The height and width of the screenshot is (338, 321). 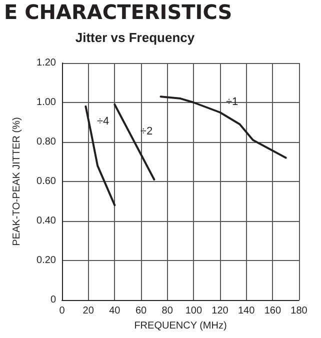 I want to click on y-tick-label: 0.20, so click(x=46, y=260).